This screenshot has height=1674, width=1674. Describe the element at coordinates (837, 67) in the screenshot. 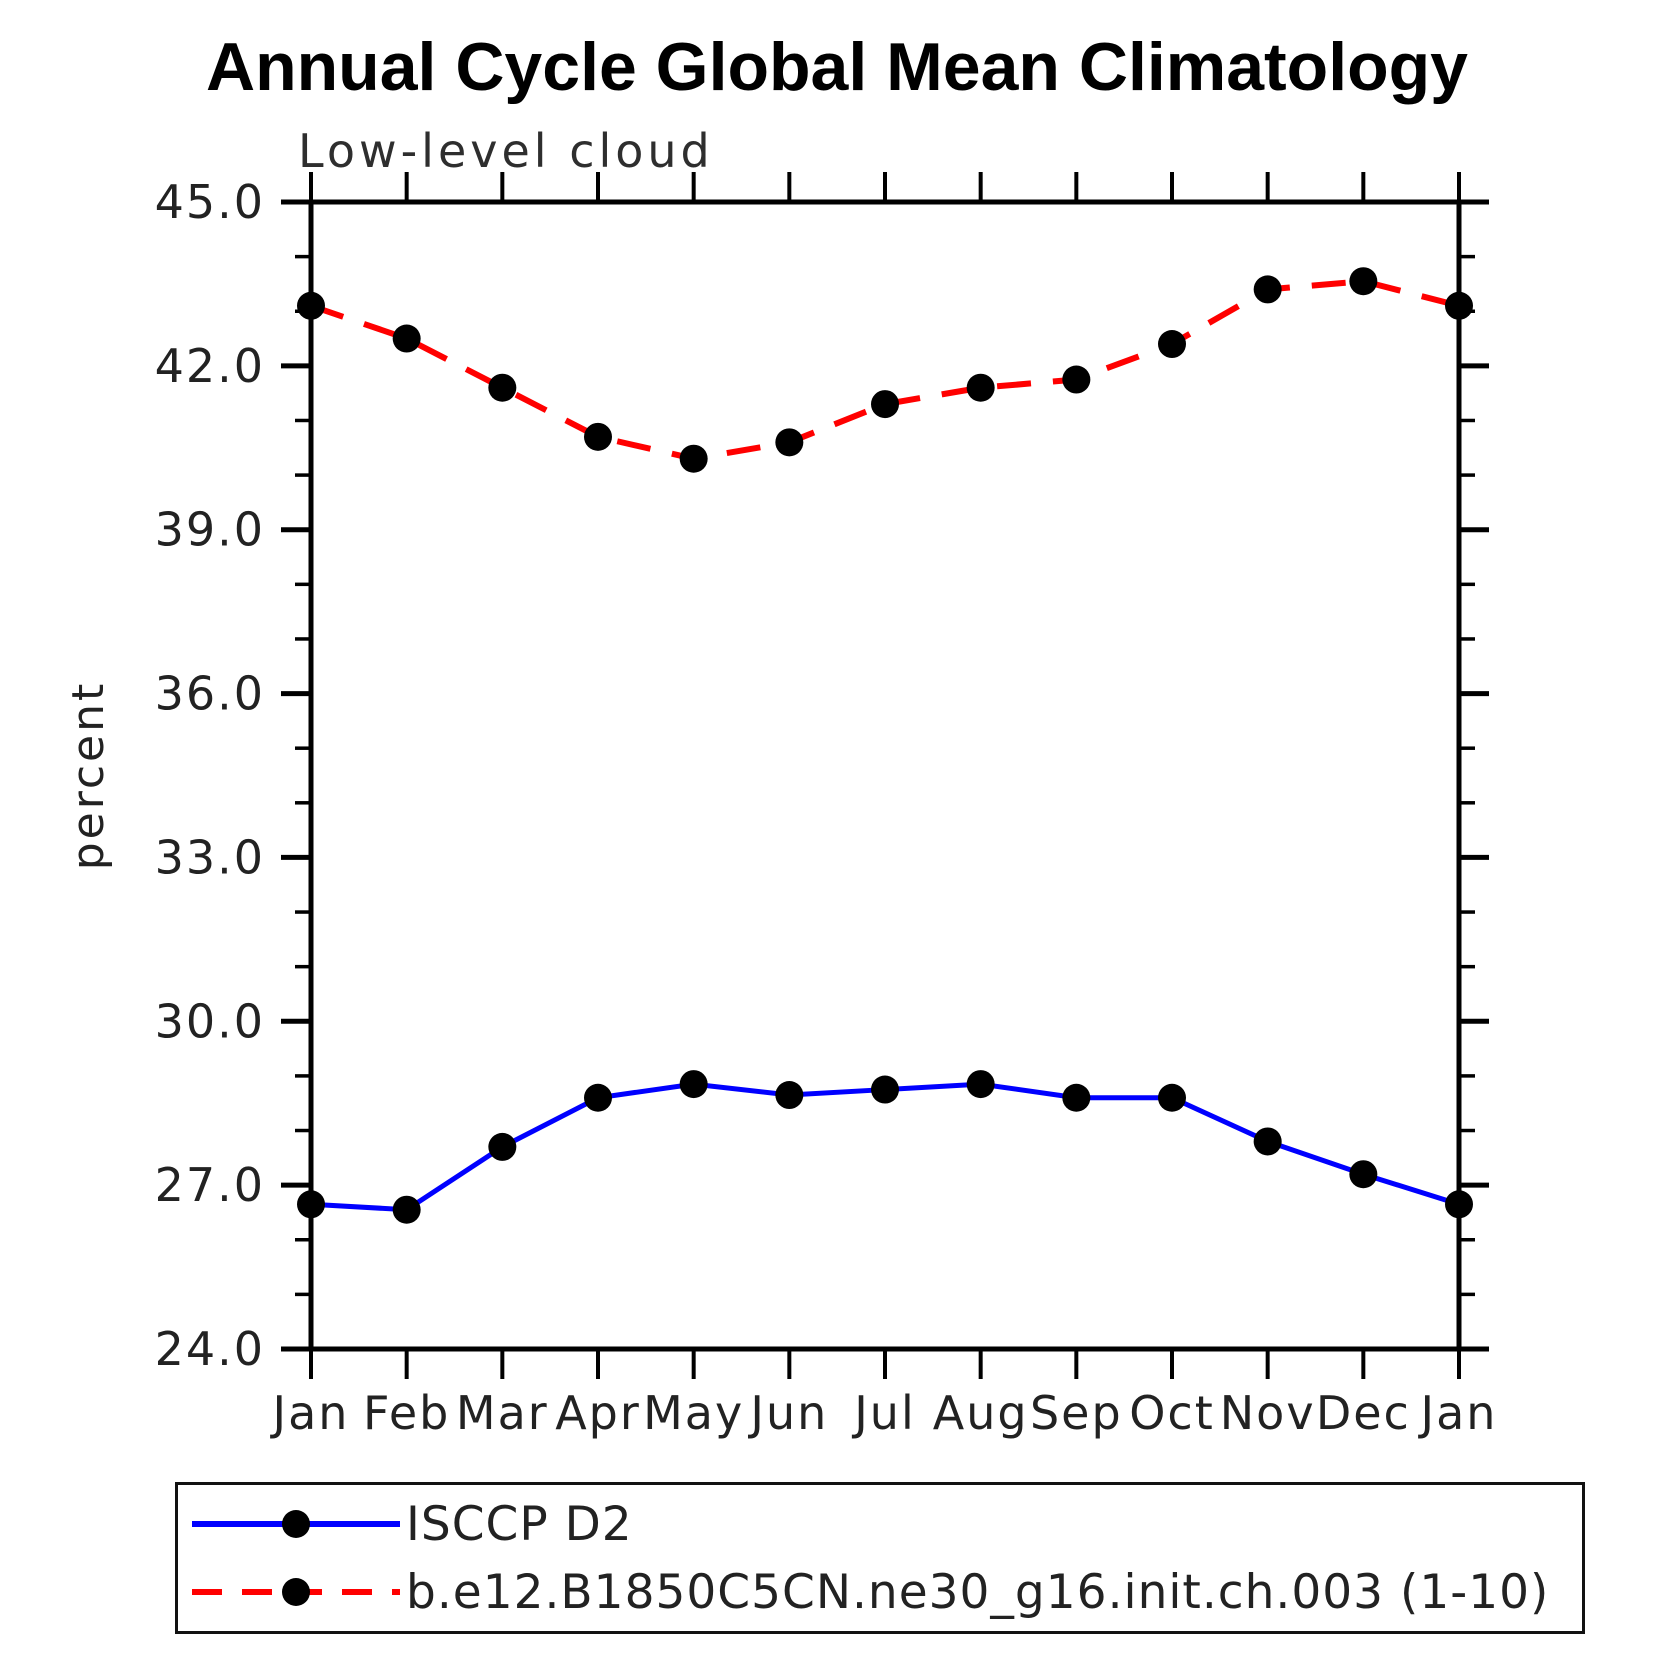

I see `chart-title: Annual Cycle Global Mean Climatology` at that location.